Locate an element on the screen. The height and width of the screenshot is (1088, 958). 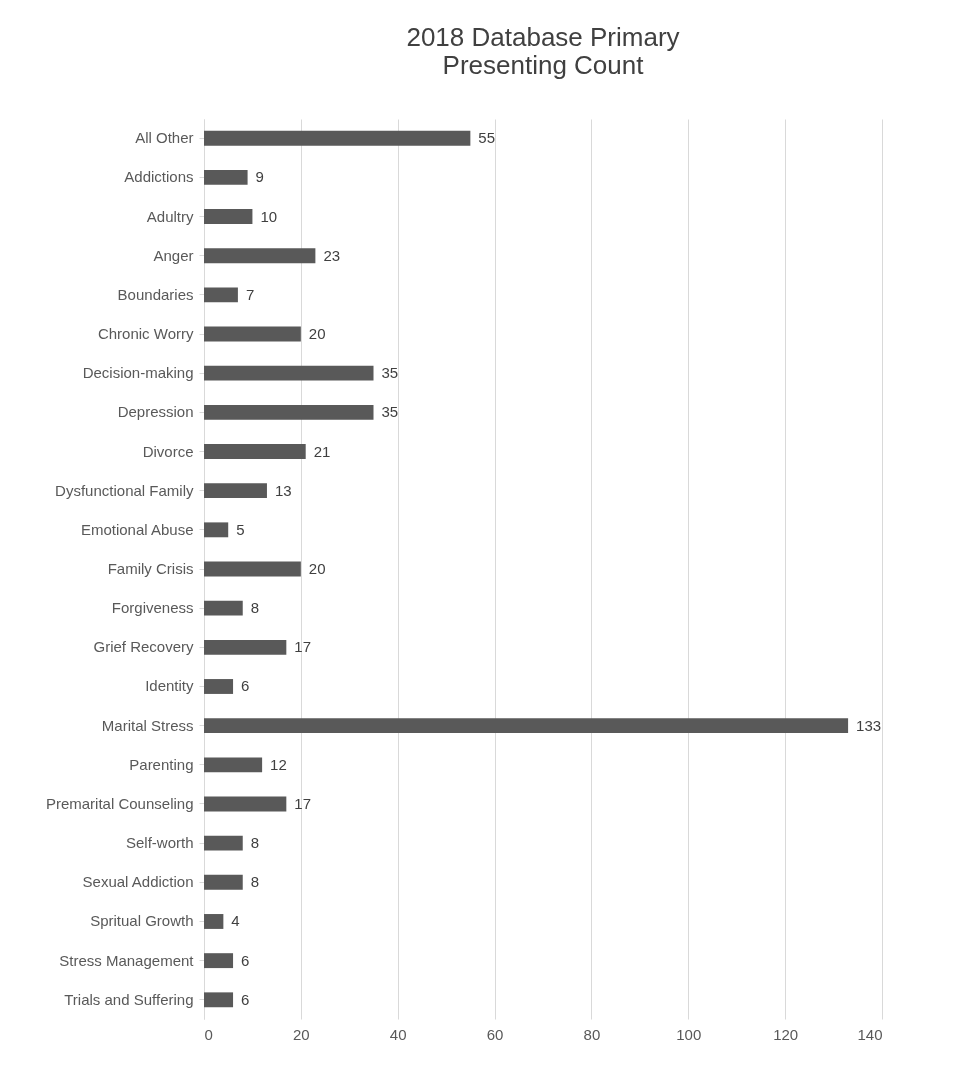
y-tick-label: Divorce is located at coordinates (168, 451).